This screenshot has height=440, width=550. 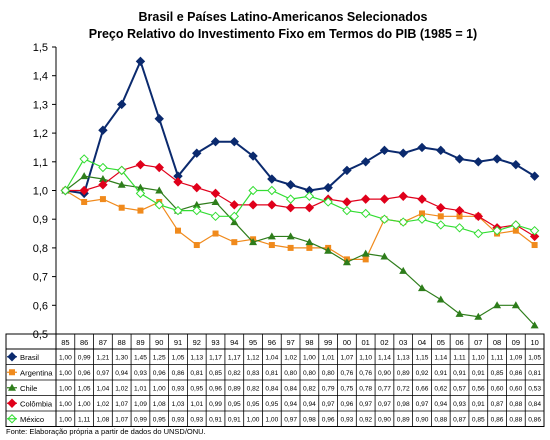 What do you see at coordinates (215, 373) in the screenshot?
I see `data-label: 0,85` at bounding box center [215, 373].